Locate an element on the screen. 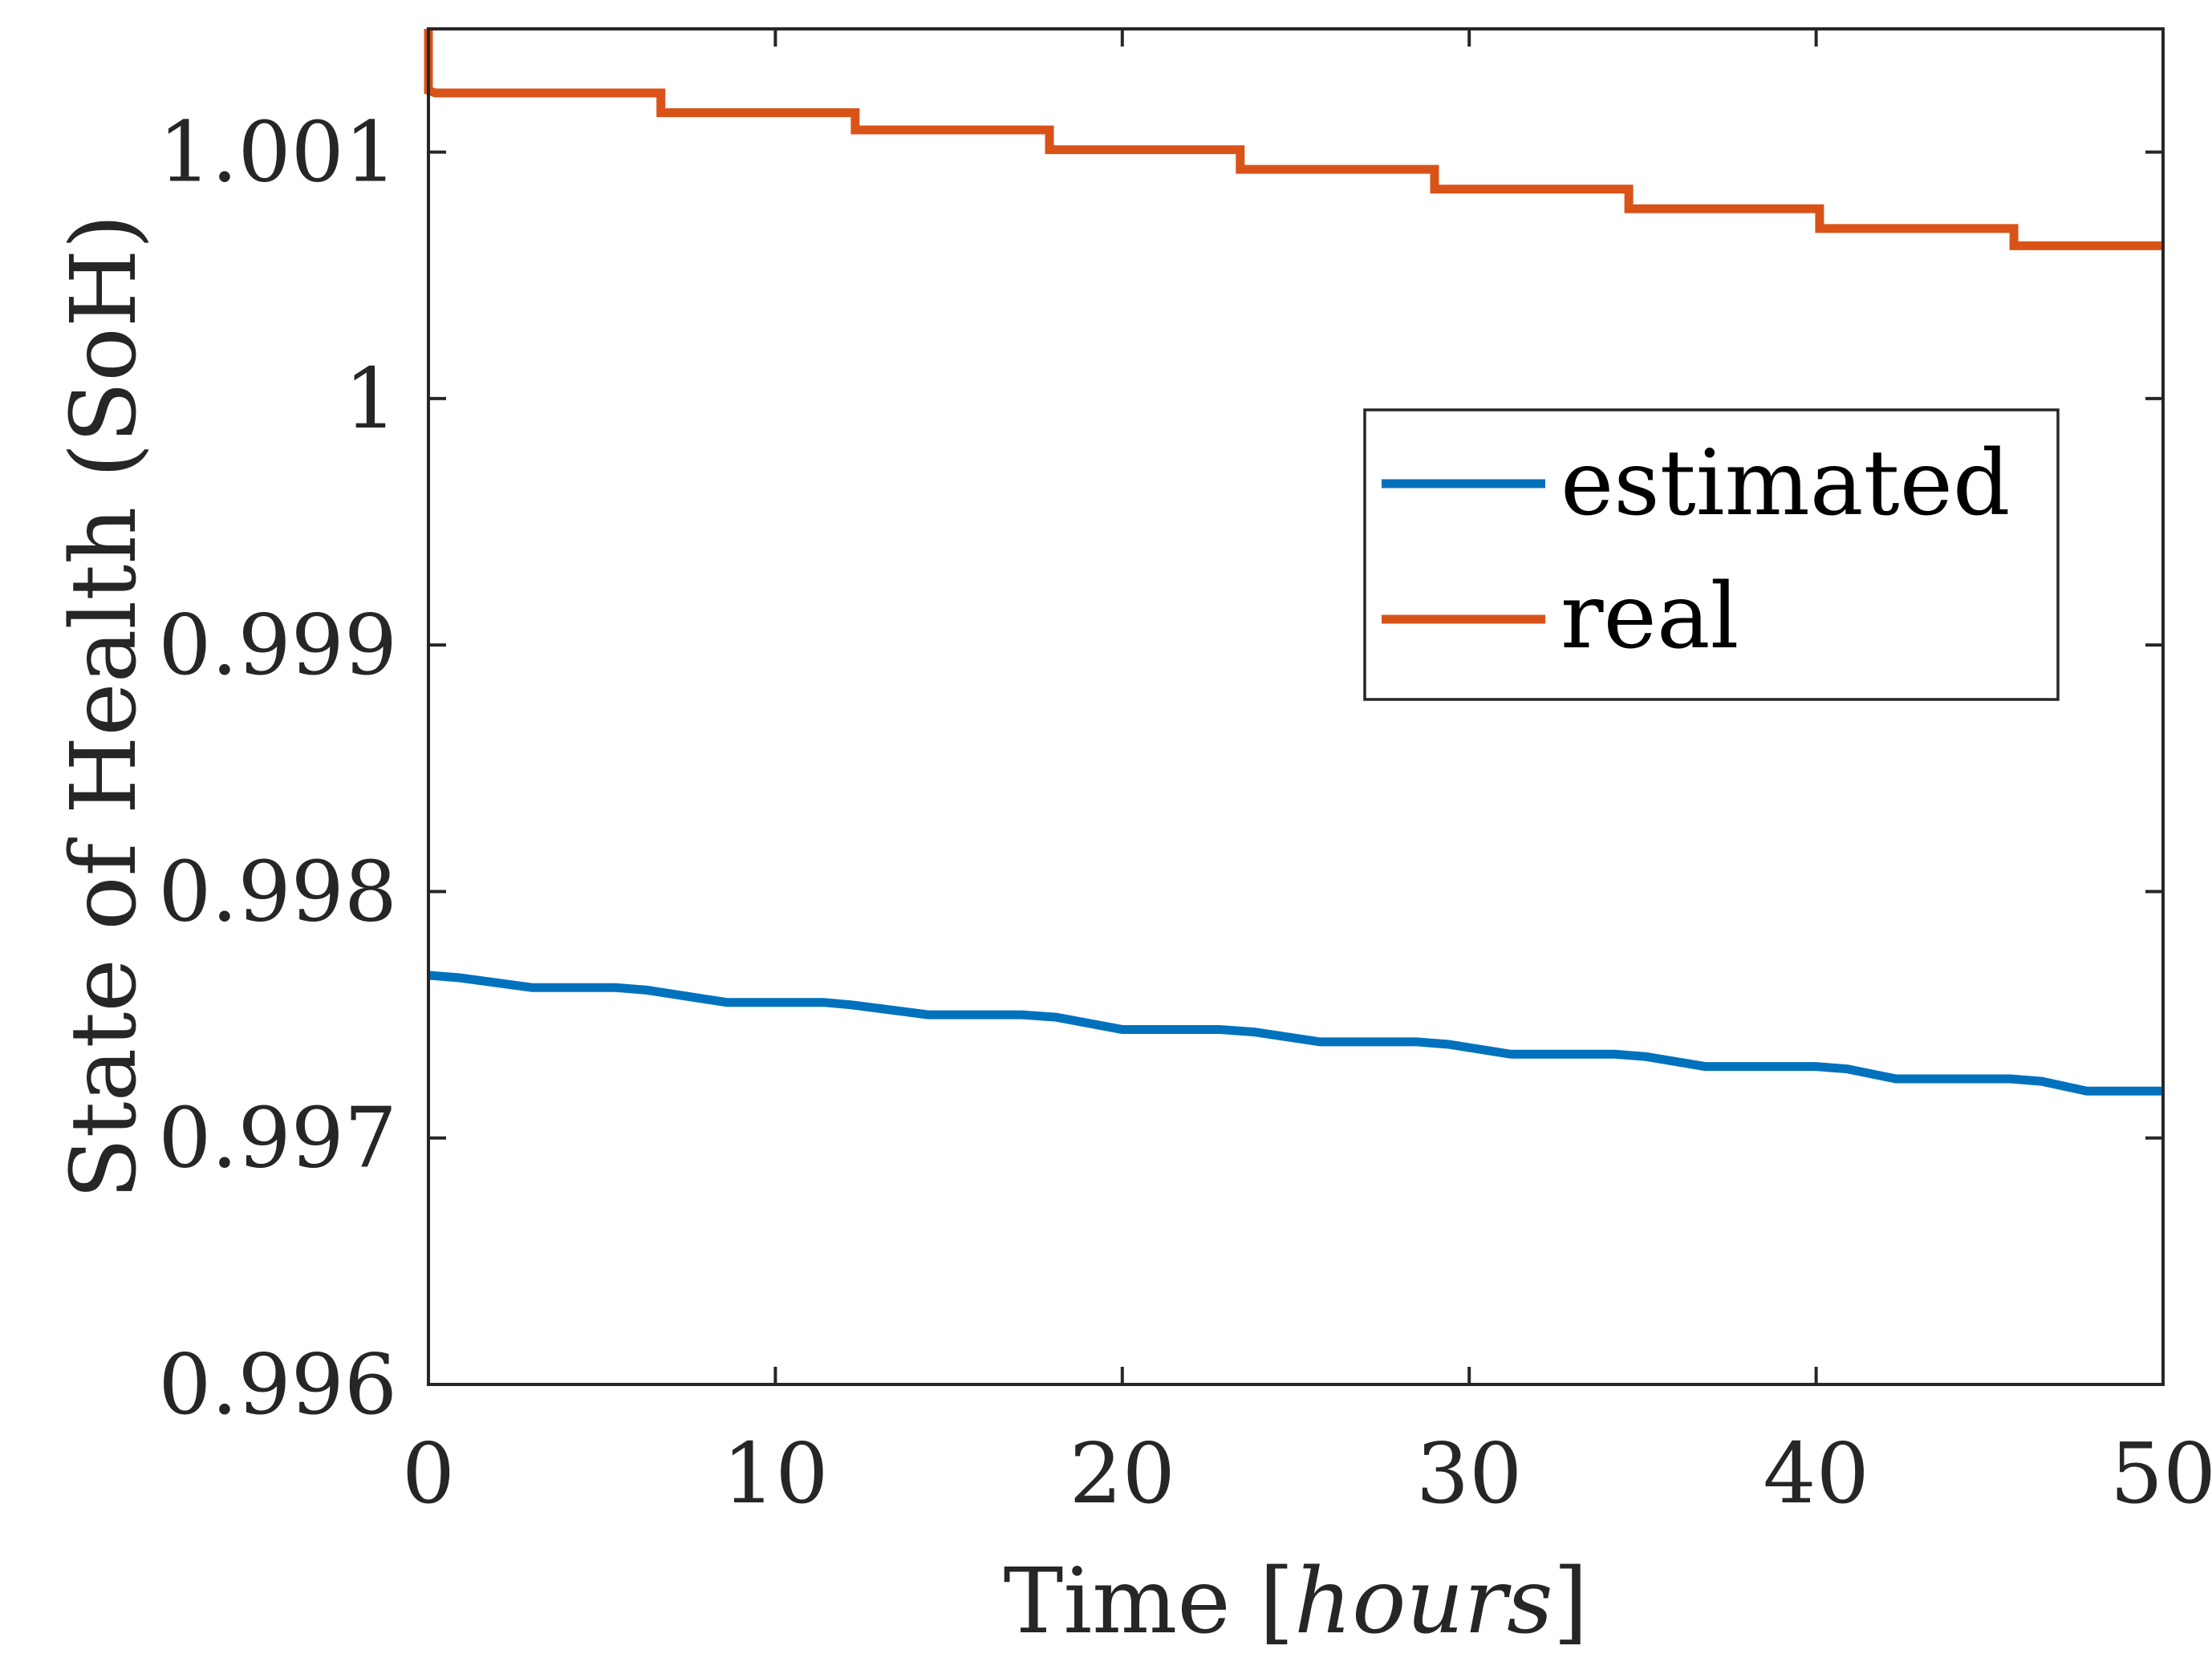  x-tick-label: 20 is located at coordinates (1122, 1474).